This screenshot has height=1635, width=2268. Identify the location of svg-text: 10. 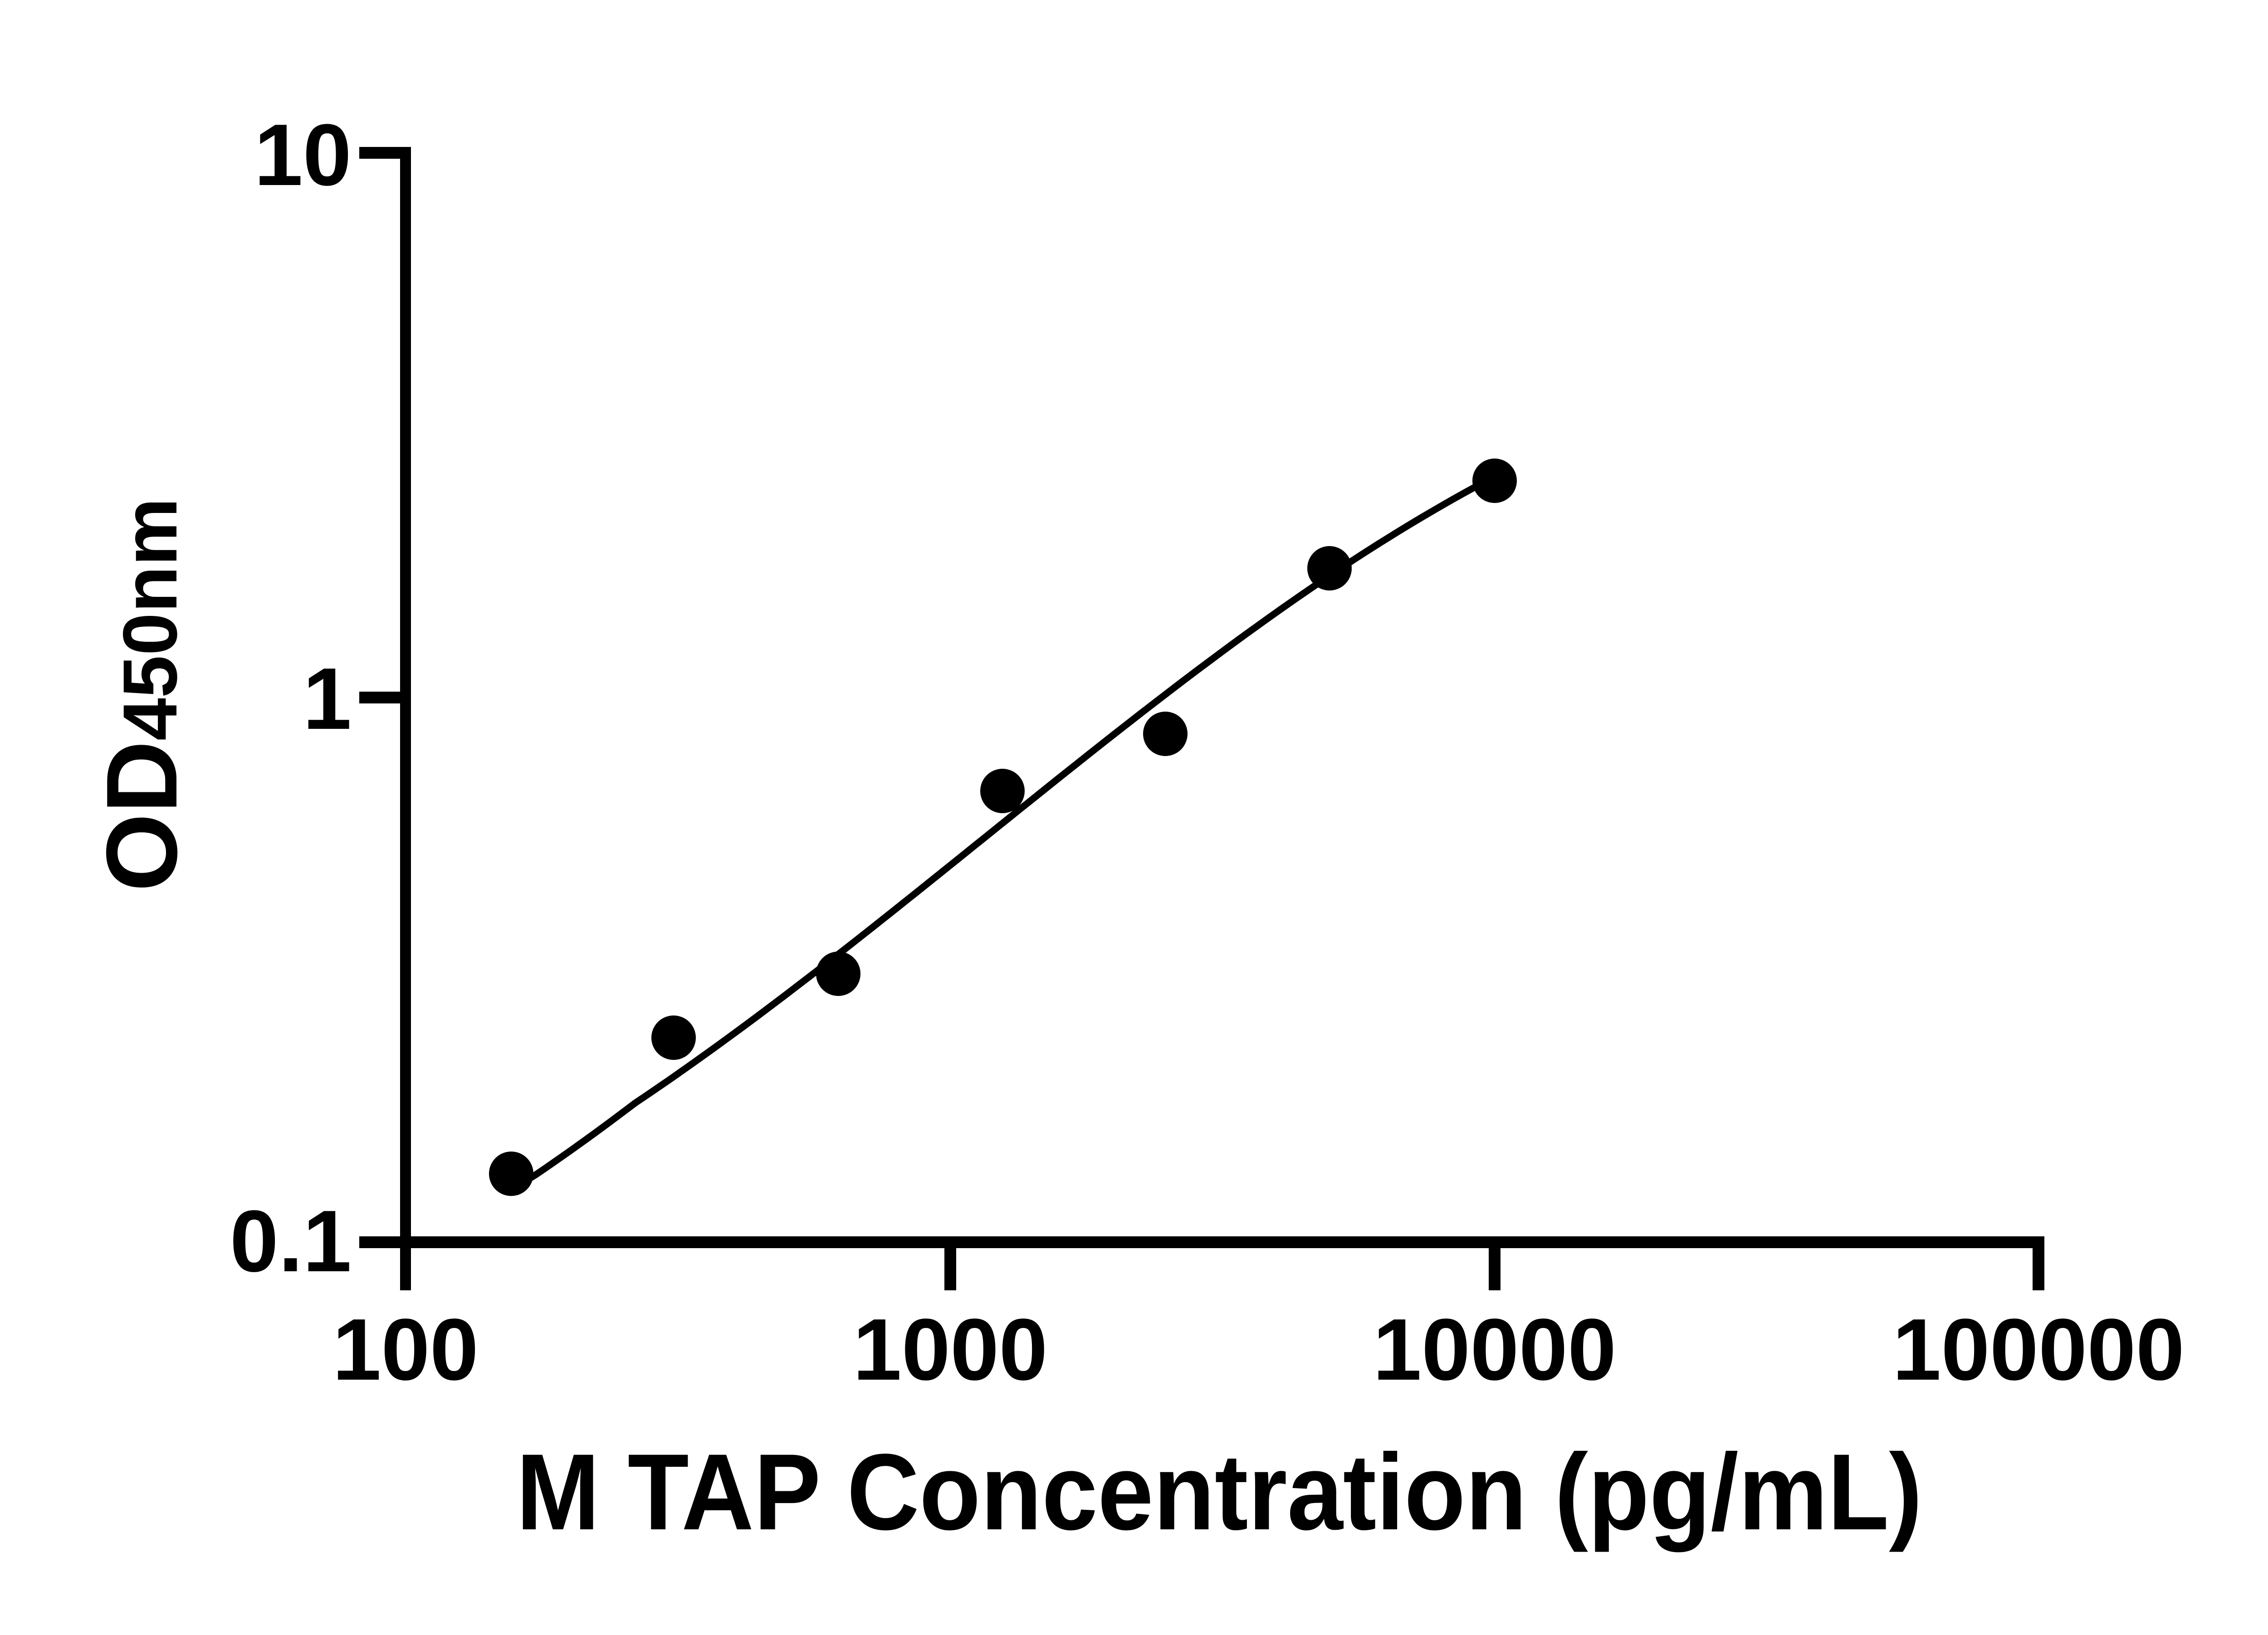
(303, 155).